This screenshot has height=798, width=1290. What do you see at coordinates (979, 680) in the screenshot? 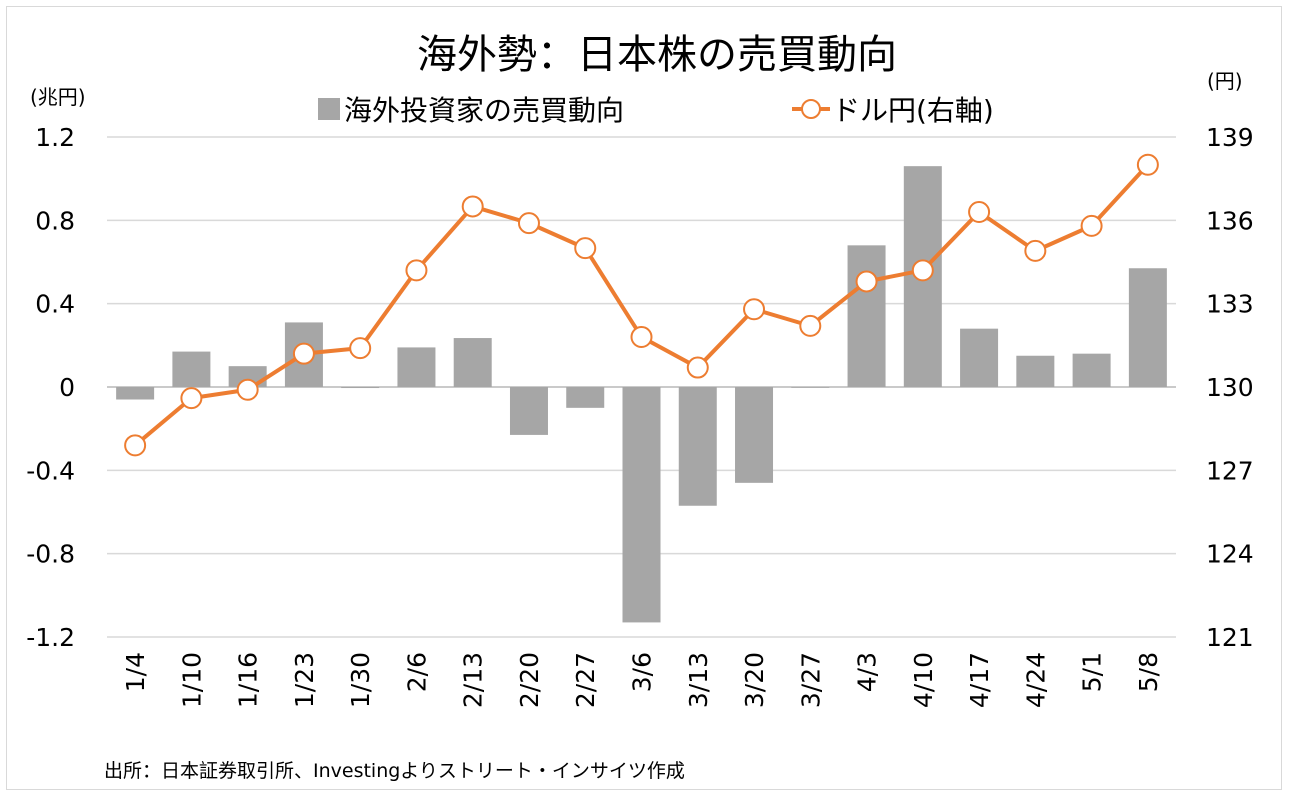
I see `x-tick-label: 4/17` at bounding box center [979, 680].